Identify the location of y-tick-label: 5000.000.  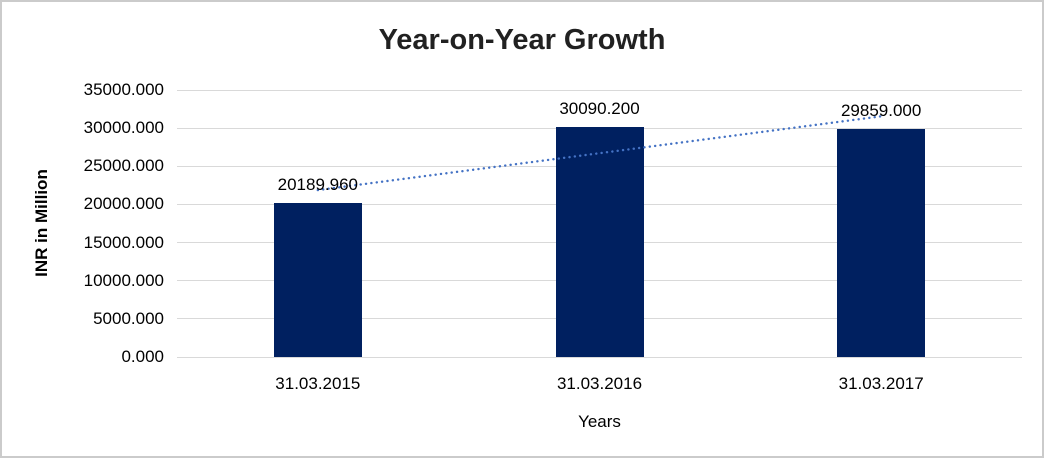
(128, 318).